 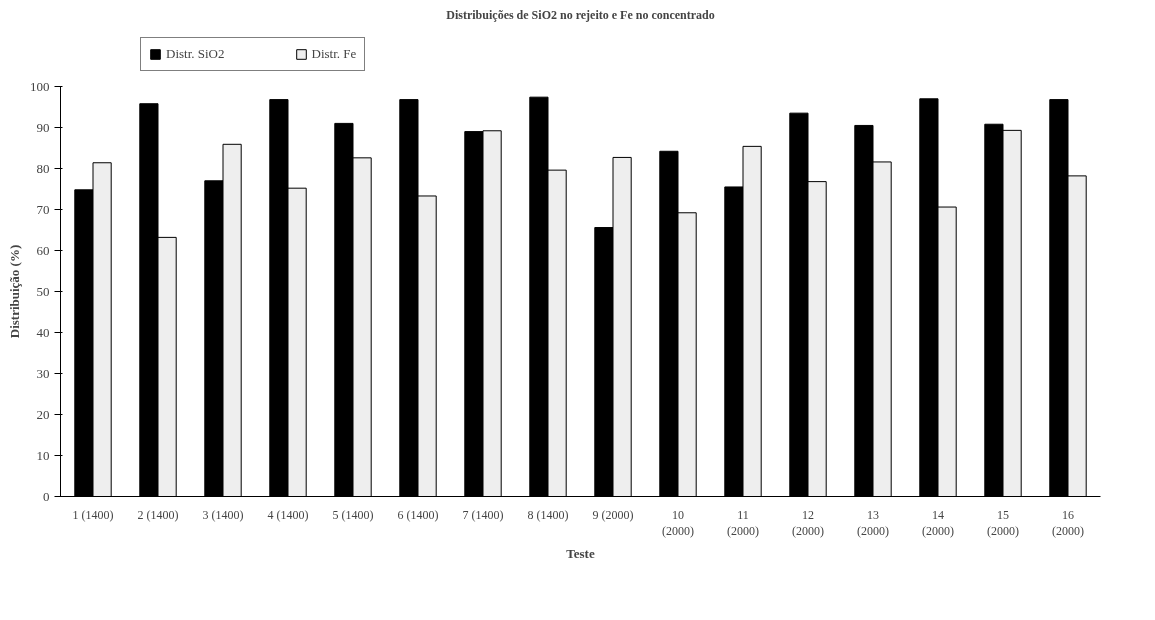 What do you see at coordinates (418, 514) in the screenshot?
I see `x-tick-label: 6 (1400)` at bounding box center [418, 514].